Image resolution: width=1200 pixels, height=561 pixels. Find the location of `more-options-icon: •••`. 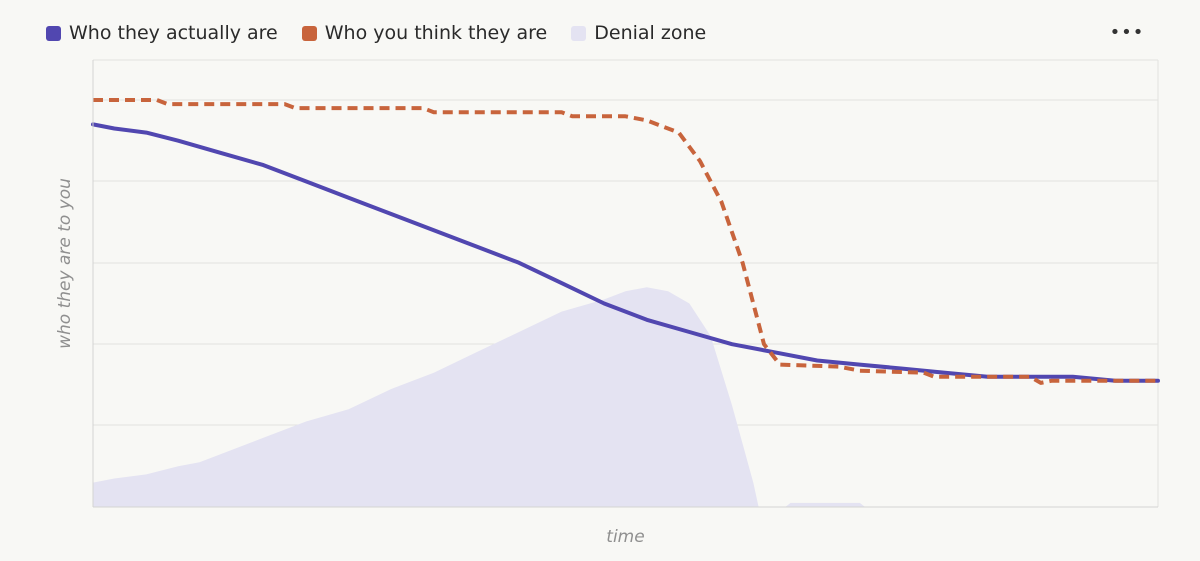

more-options-icon: ••• is located at coordinates (1127, 32).